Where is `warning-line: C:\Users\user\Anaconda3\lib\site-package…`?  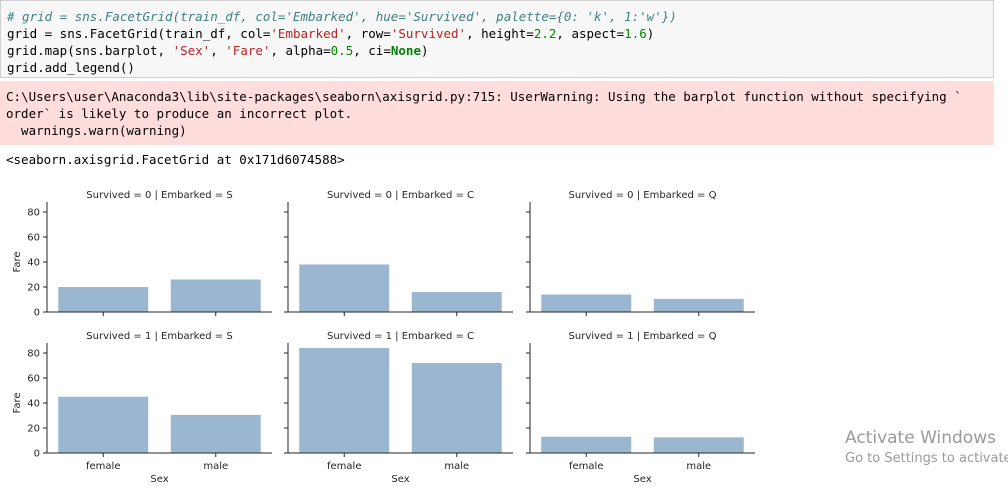
warning-line: C:\Users\user\Anaconda3\lib\site-package… is located at coordinates (484, 96).